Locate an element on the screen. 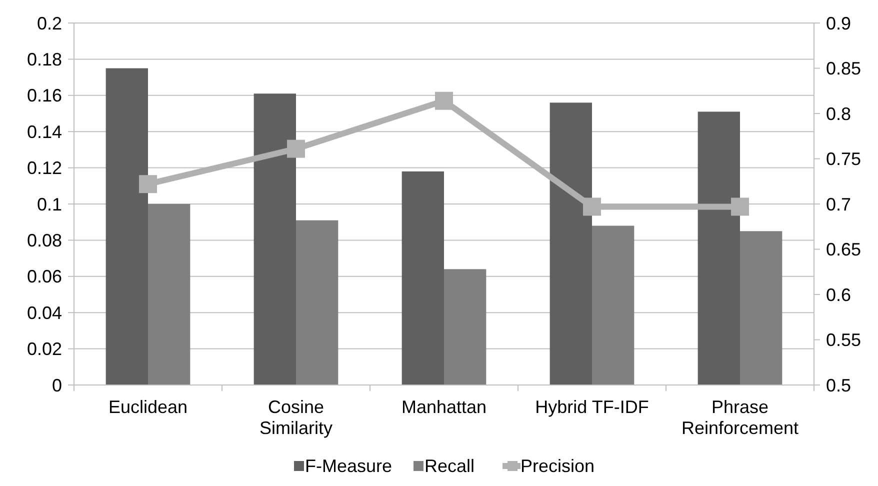  x-tick-label: Manhattan is located at coordinates (444, 407).